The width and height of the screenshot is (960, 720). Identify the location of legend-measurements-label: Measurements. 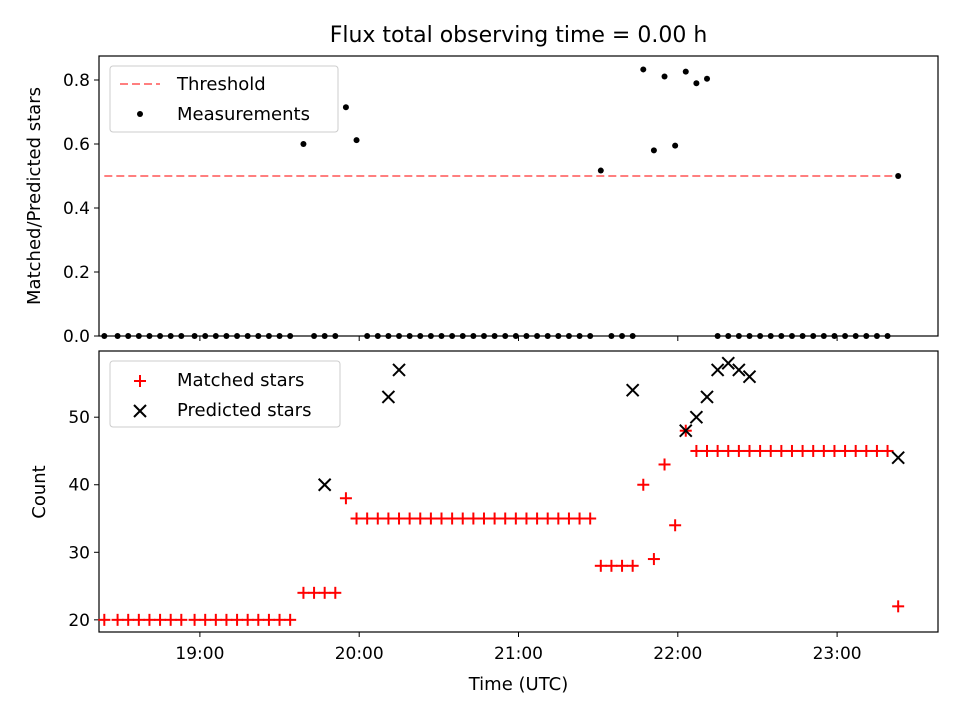
(243, 114).